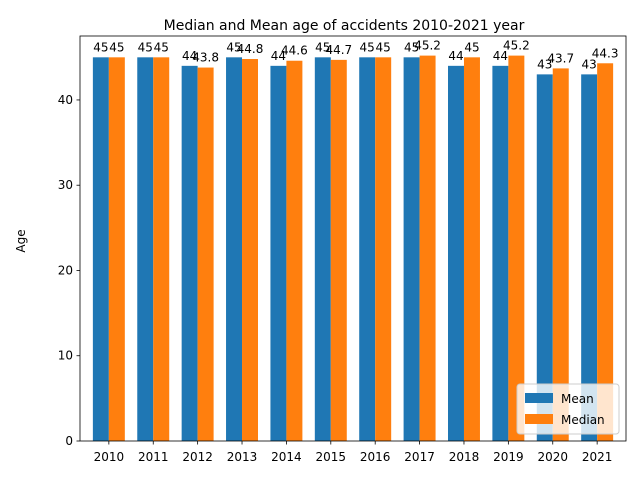  Describe the element at coordinates (109, 457) in the screenshot. I see `x-tick-label-2010: 2010` at that location.